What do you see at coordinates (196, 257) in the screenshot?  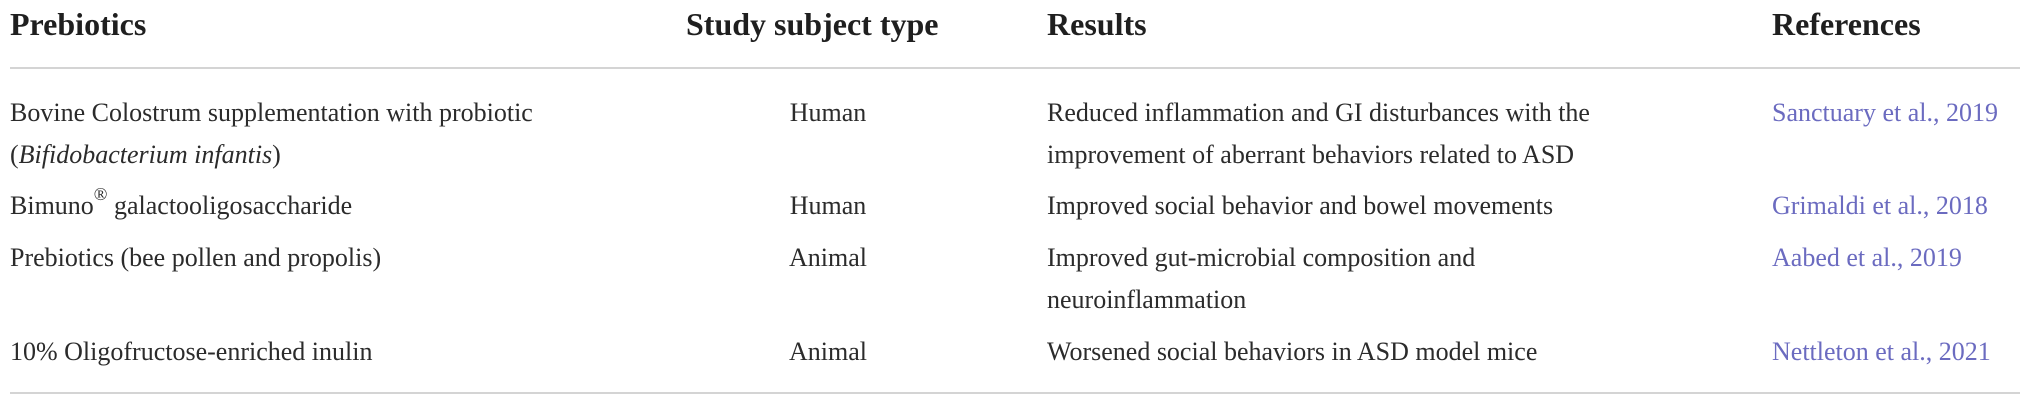 I see `prebiotic-cell: Prebiotics (bee pollen and propolis)` at bounding box center [196, 257].